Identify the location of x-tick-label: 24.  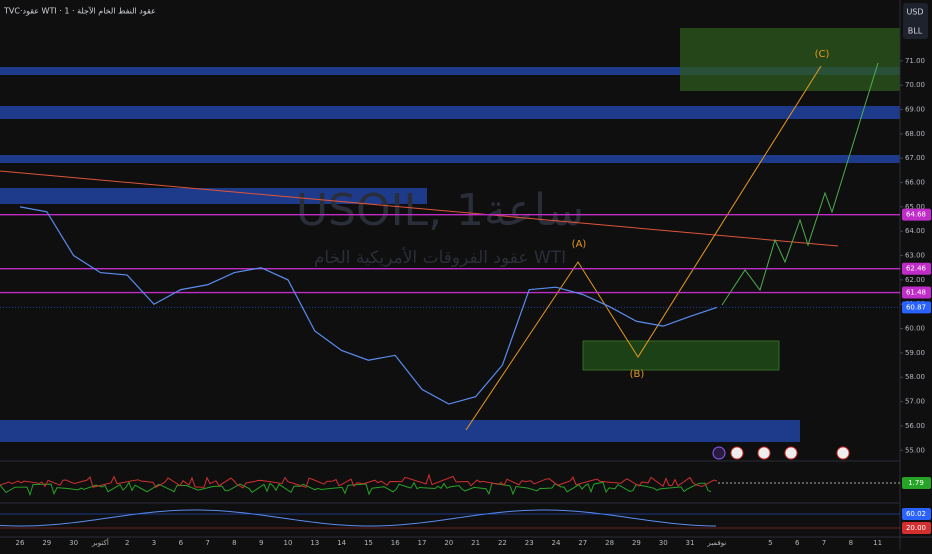
(556, 543).